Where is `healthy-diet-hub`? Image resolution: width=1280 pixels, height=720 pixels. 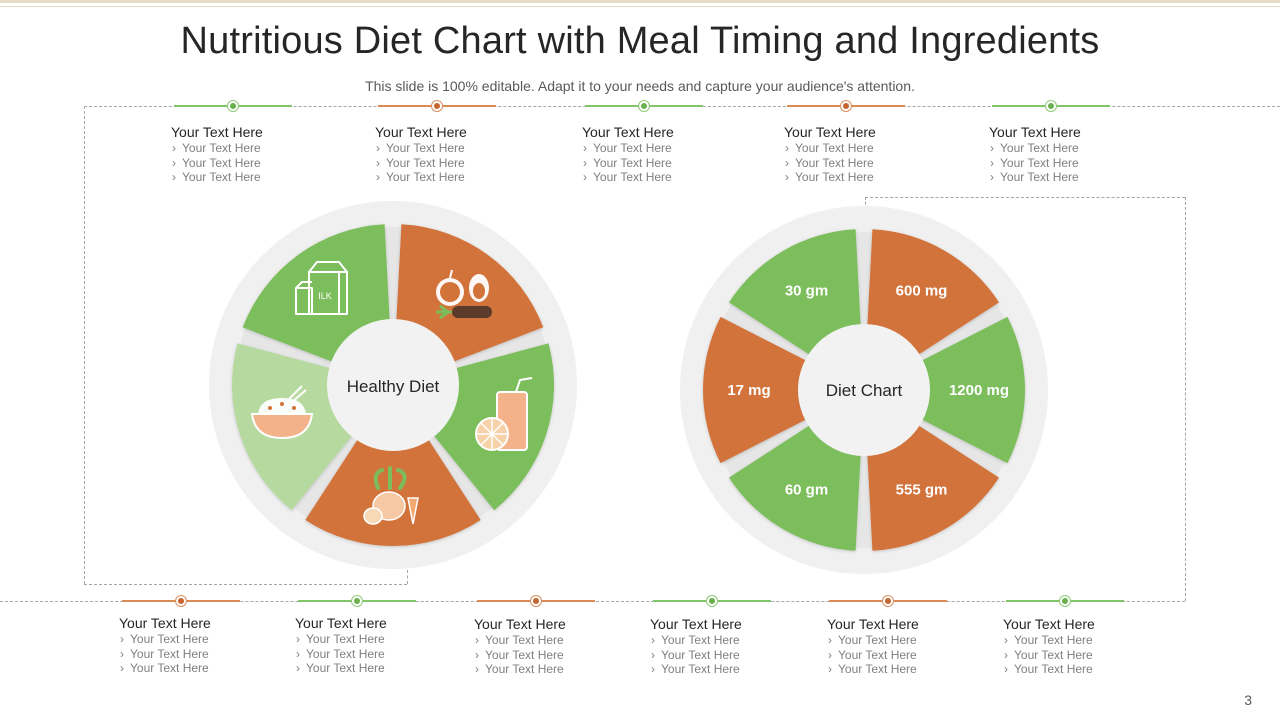
healthy-diet-hub is located at coordinates (393, 385).